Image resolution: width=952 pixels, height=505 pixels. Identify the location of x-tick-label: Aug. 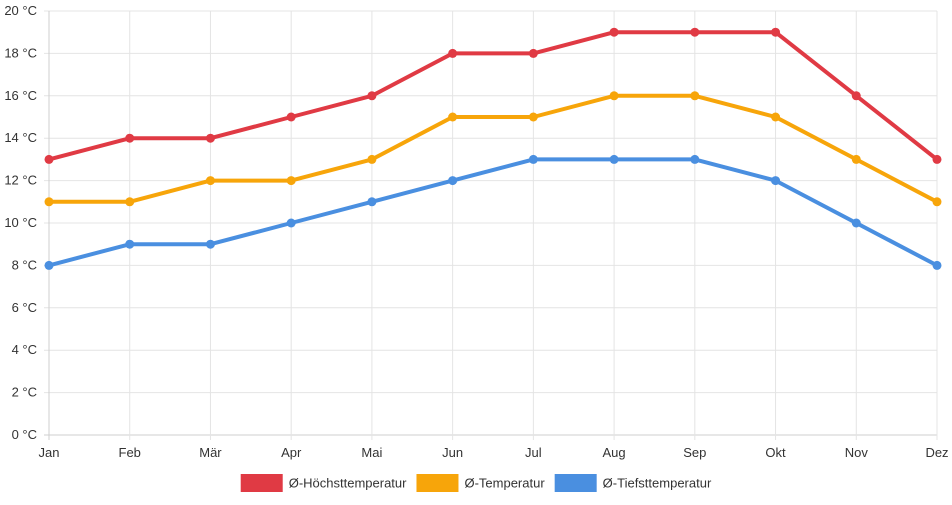
(614, 452).